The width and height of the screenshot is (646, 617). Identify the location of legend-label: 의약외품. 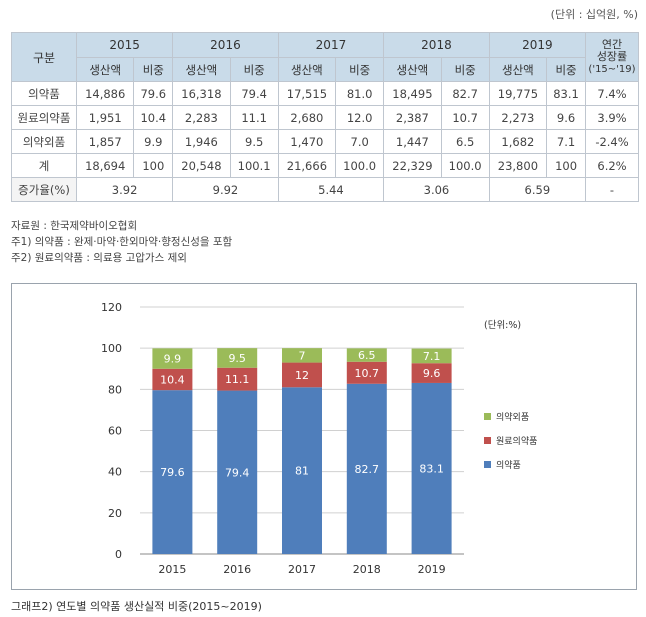
(512, 417).